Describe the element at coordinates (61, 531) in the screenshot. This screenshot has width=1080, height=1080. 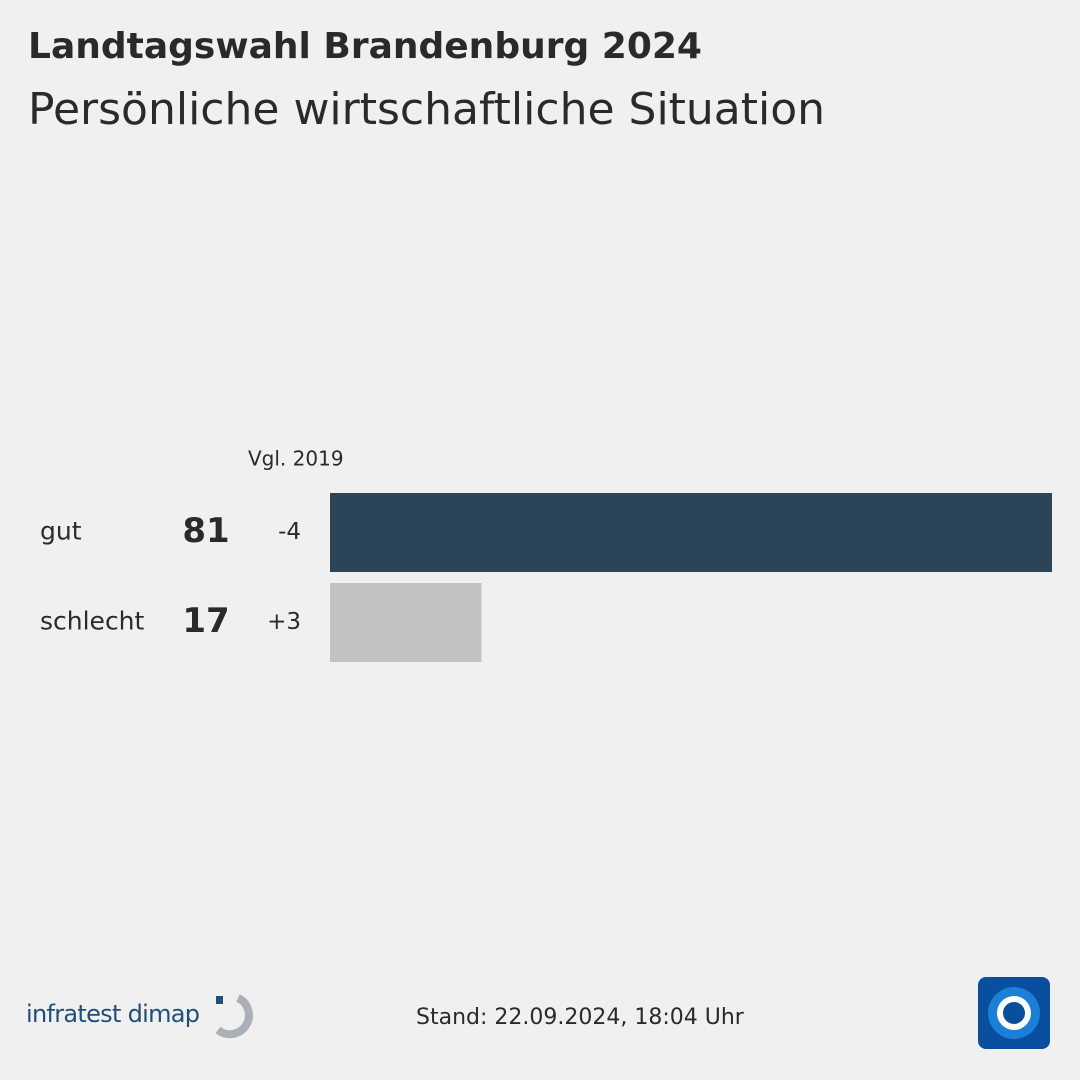
I see `category-label: gut` at that location.